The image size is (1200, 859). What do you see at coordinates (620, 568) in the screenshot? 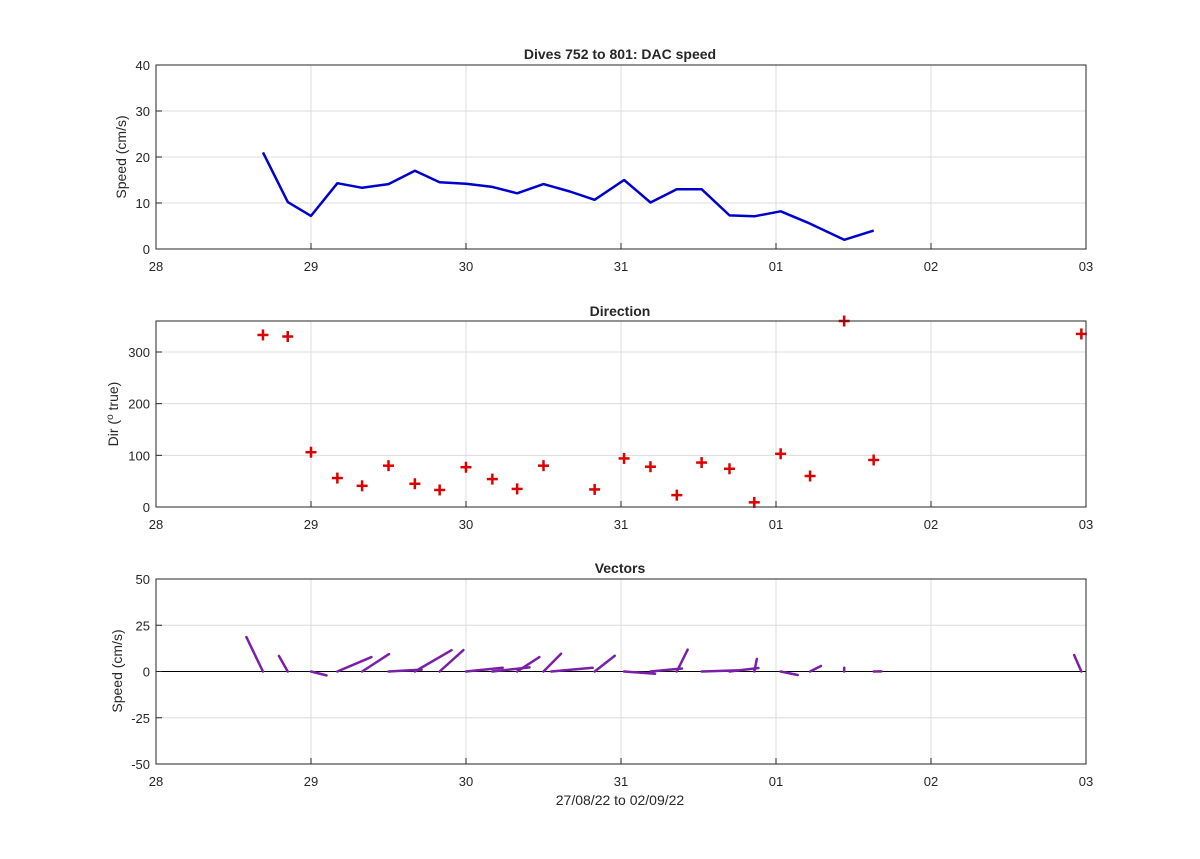
I see `vectors-title: Vectors` at bounding box center [620, 568].